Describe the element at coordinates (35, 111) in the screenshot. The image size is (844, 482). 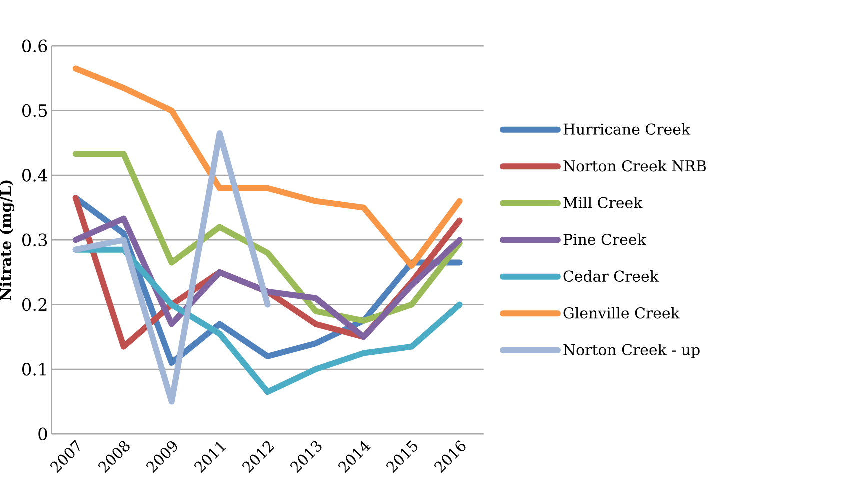
I see `y-tick-label: 0.5` at that location.